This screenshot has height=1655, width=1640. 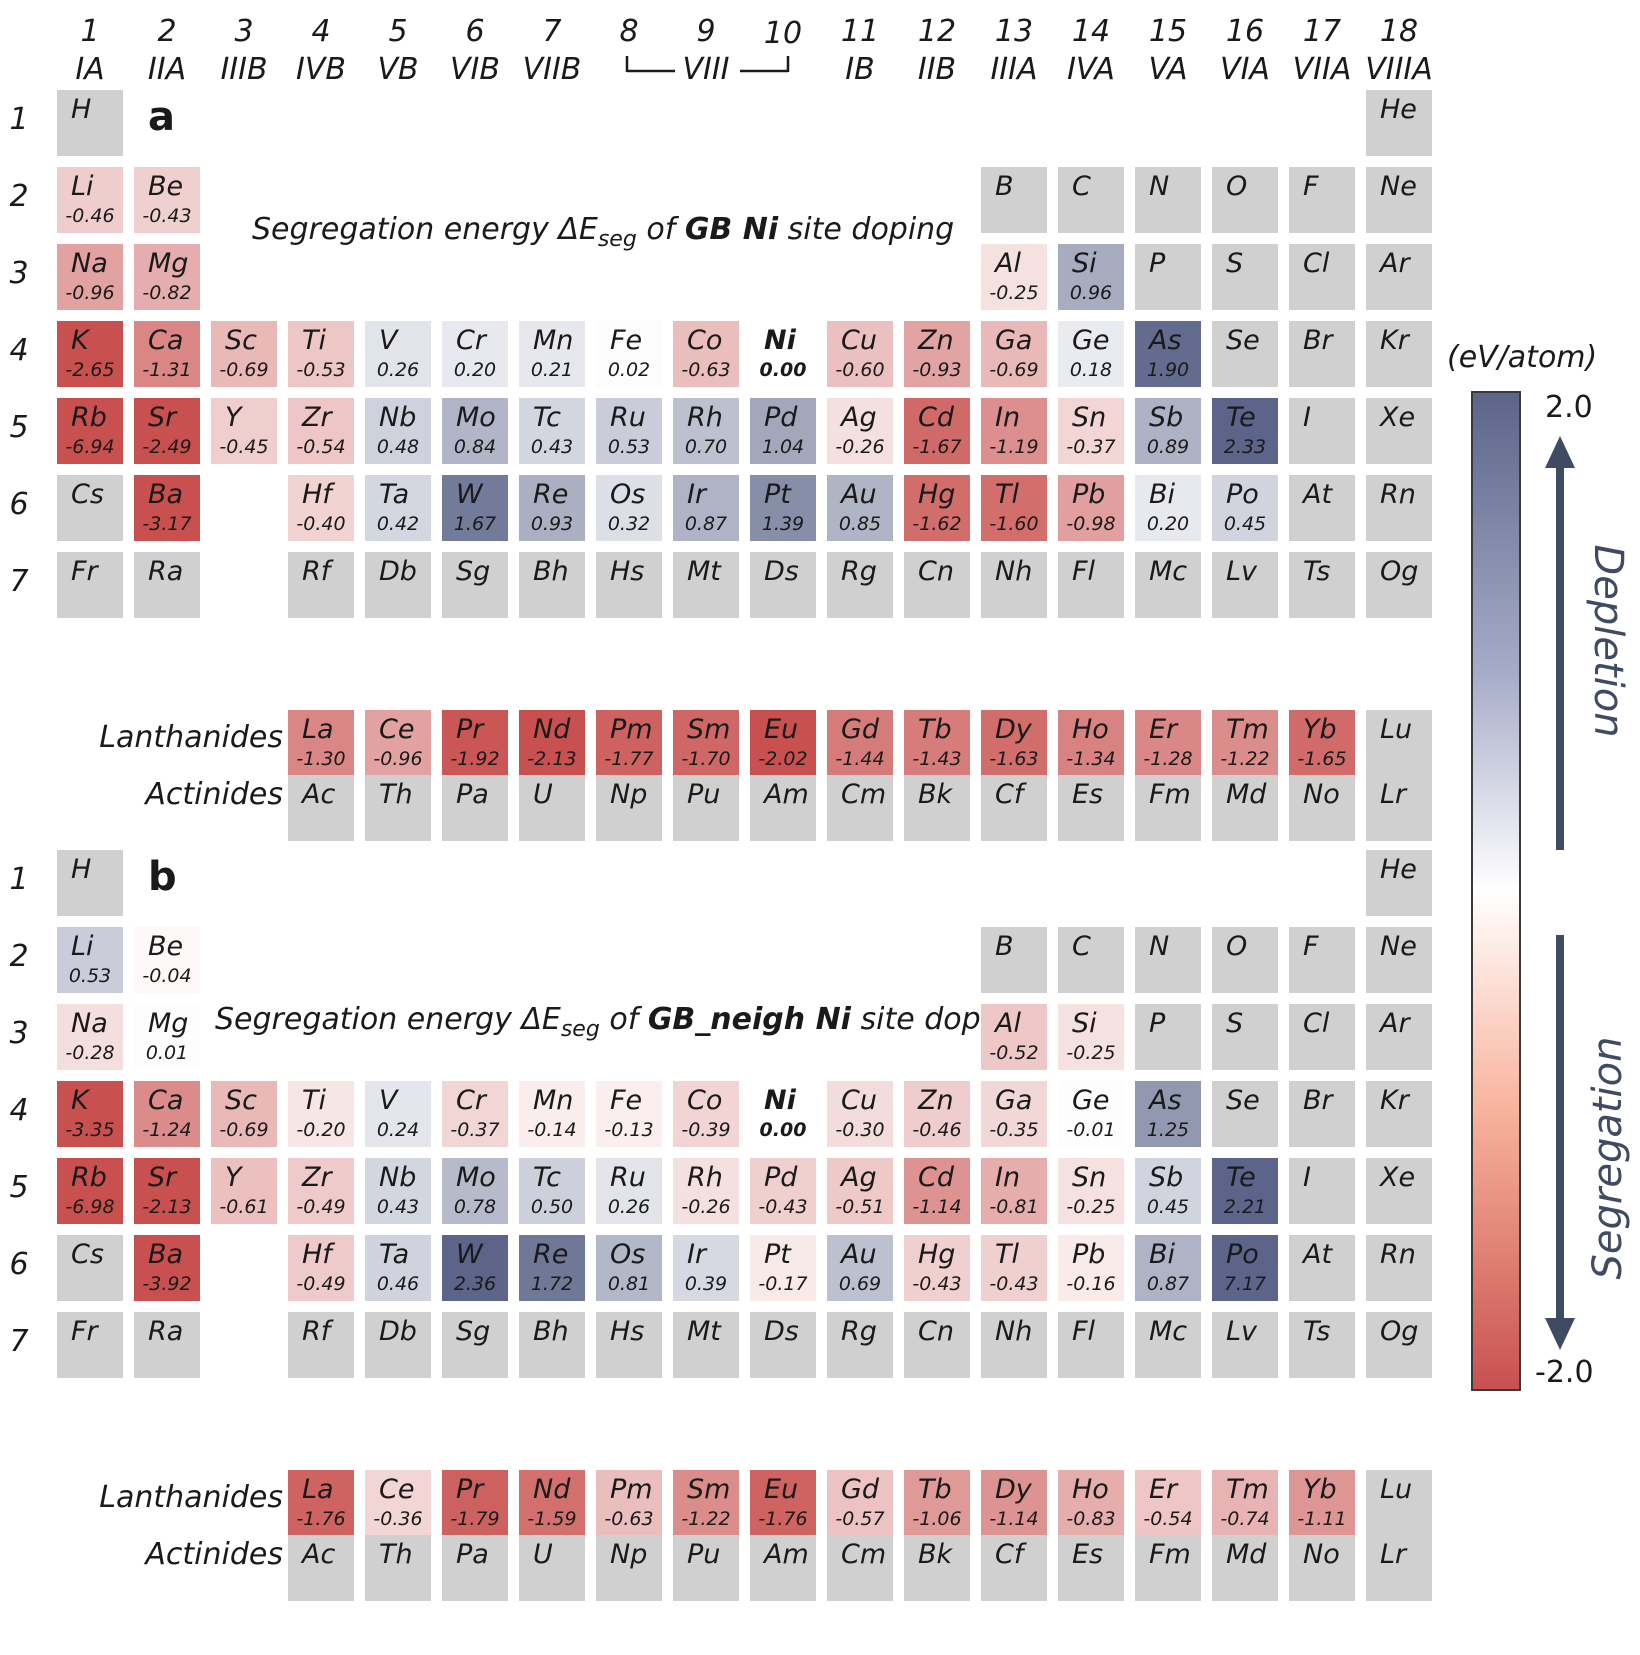 What do you see at coordinates (937, 808) in the screenshot?
I see `element-cell-bk-a: Bk` at bounding box center [937, 808].